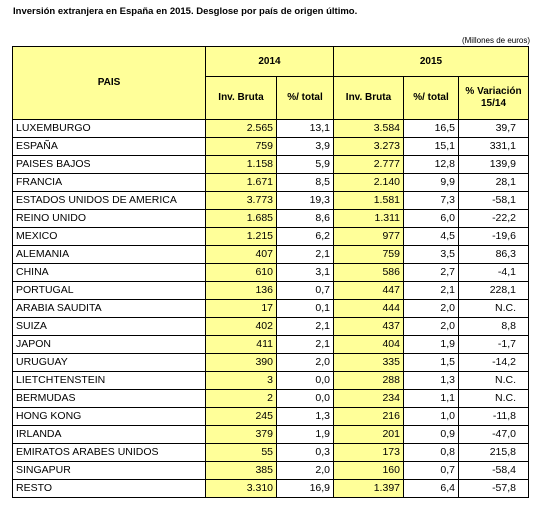  I want to click on cell-pct-total-2014: 0,0, so click(305, 398).